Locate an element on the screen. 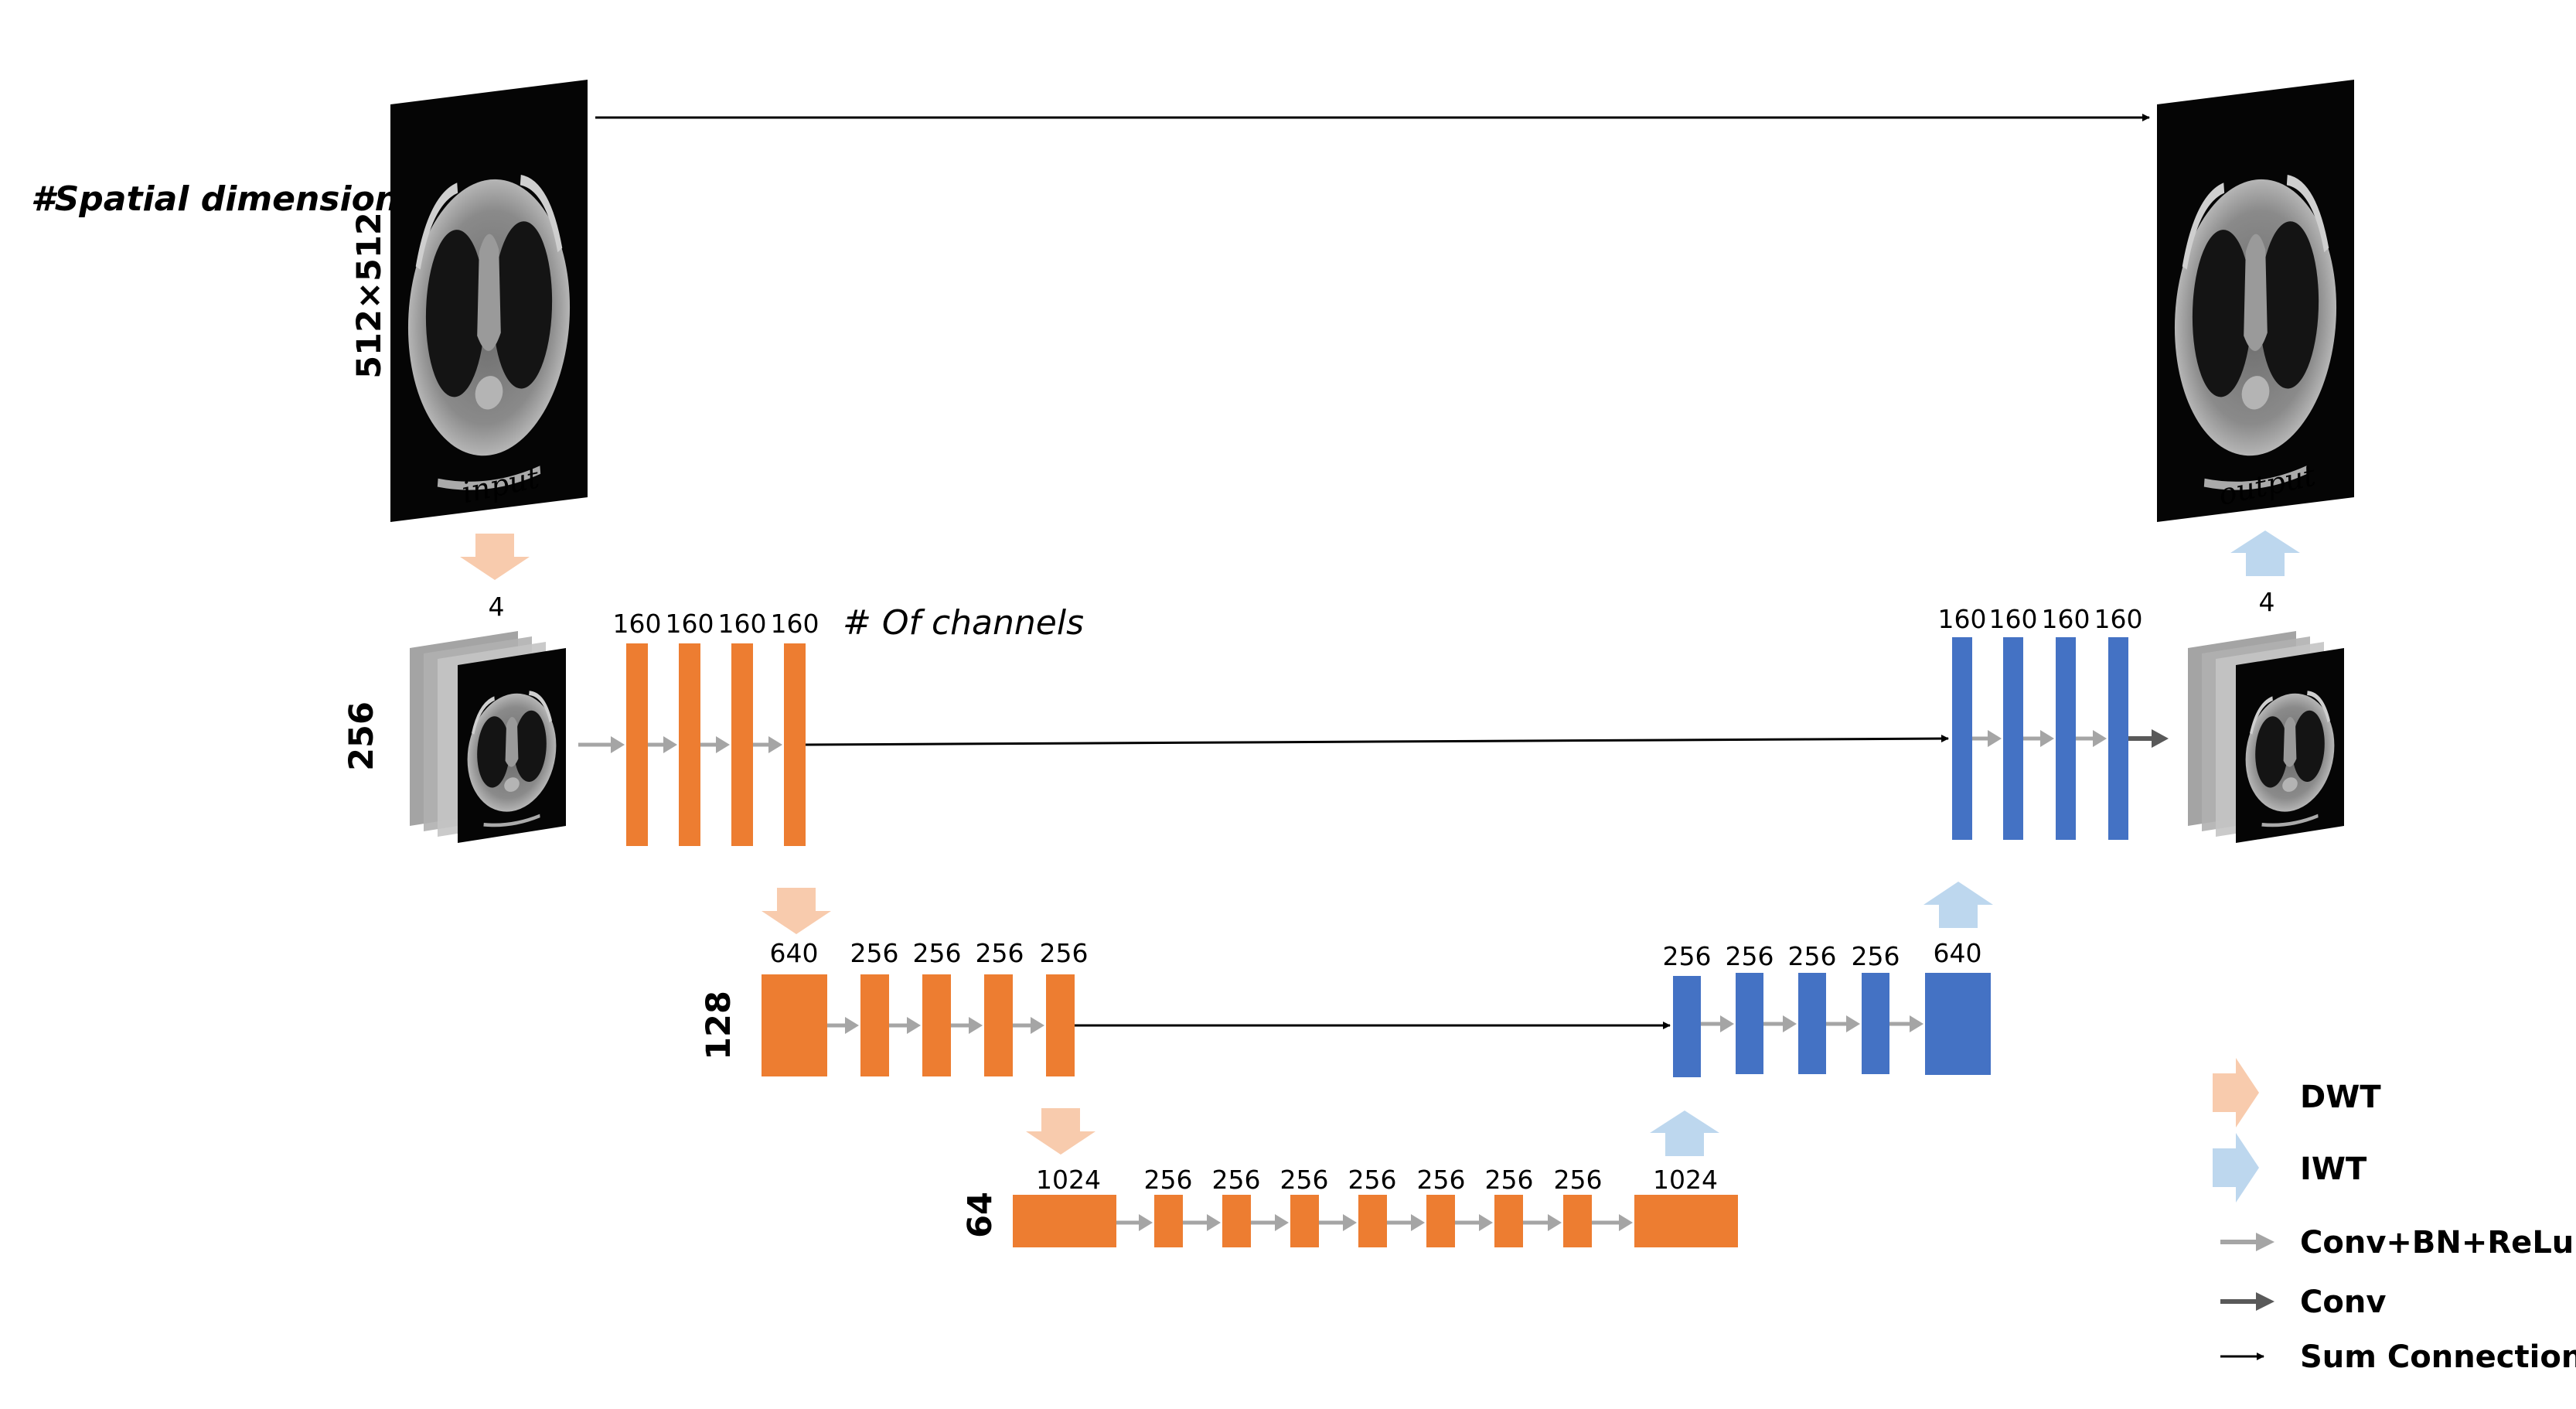 Image resolution: width=2576 pixels, height=1409 pixels. decoder-l2-channel-1: 256 is located at coordinates (1688, 956).